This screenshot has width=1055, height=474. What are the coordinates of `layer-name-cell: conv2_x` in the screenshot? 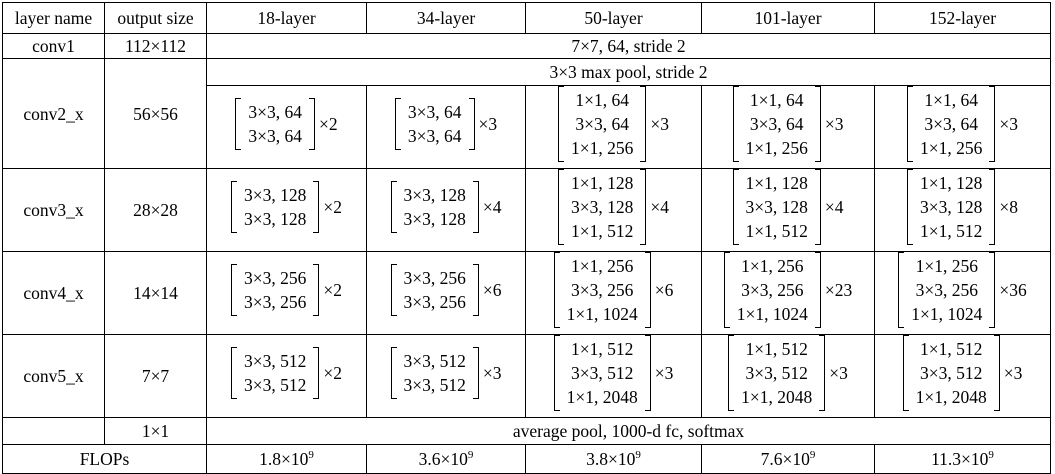 It's located at (53, 113).